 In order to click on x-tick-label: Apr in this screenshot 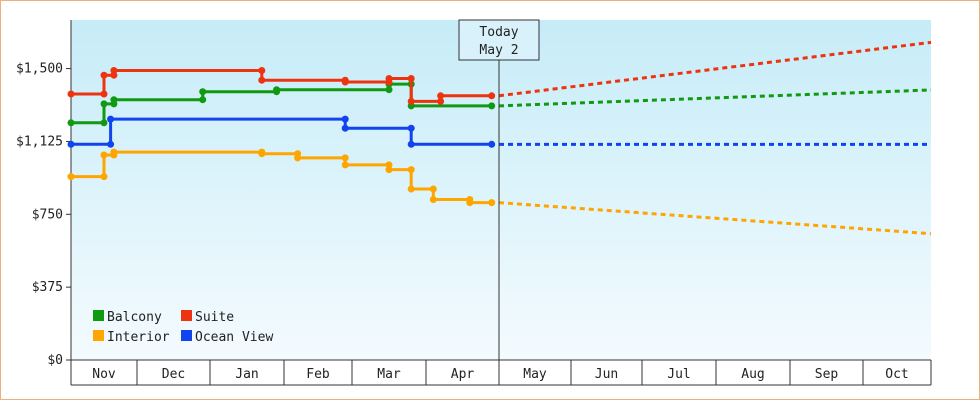, I will do `click(463, 374)`.